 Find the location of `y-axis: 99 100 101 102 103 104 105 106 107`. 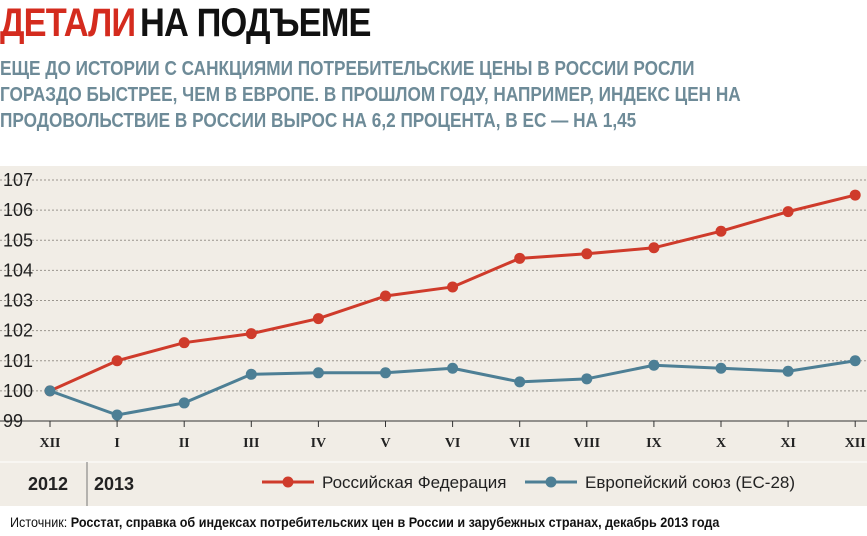

y-axis: 99 100 101 102 103 104 105 106 107 is located at coordinates (18, 300).